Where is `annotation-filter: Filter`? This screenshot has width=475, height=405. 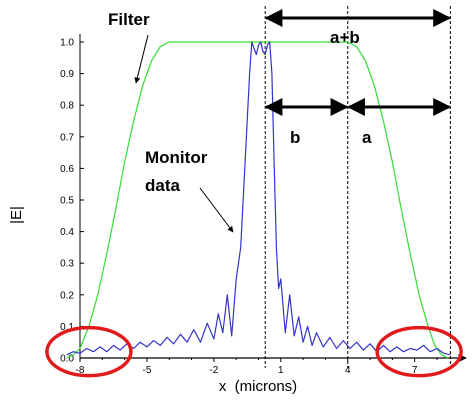
annotation-filter: Filter is located at coordinates (129, 19).